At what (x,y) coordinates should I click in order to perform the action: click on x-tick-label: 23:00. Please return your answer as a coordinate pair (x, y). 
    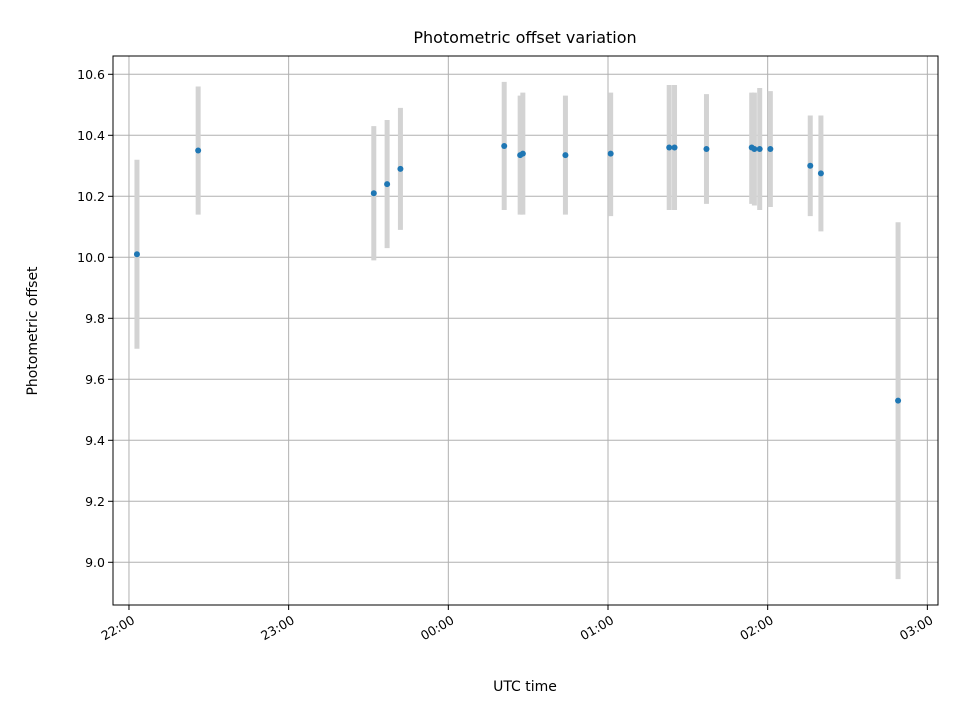
    Looking at the image, I should click on (277, 627).